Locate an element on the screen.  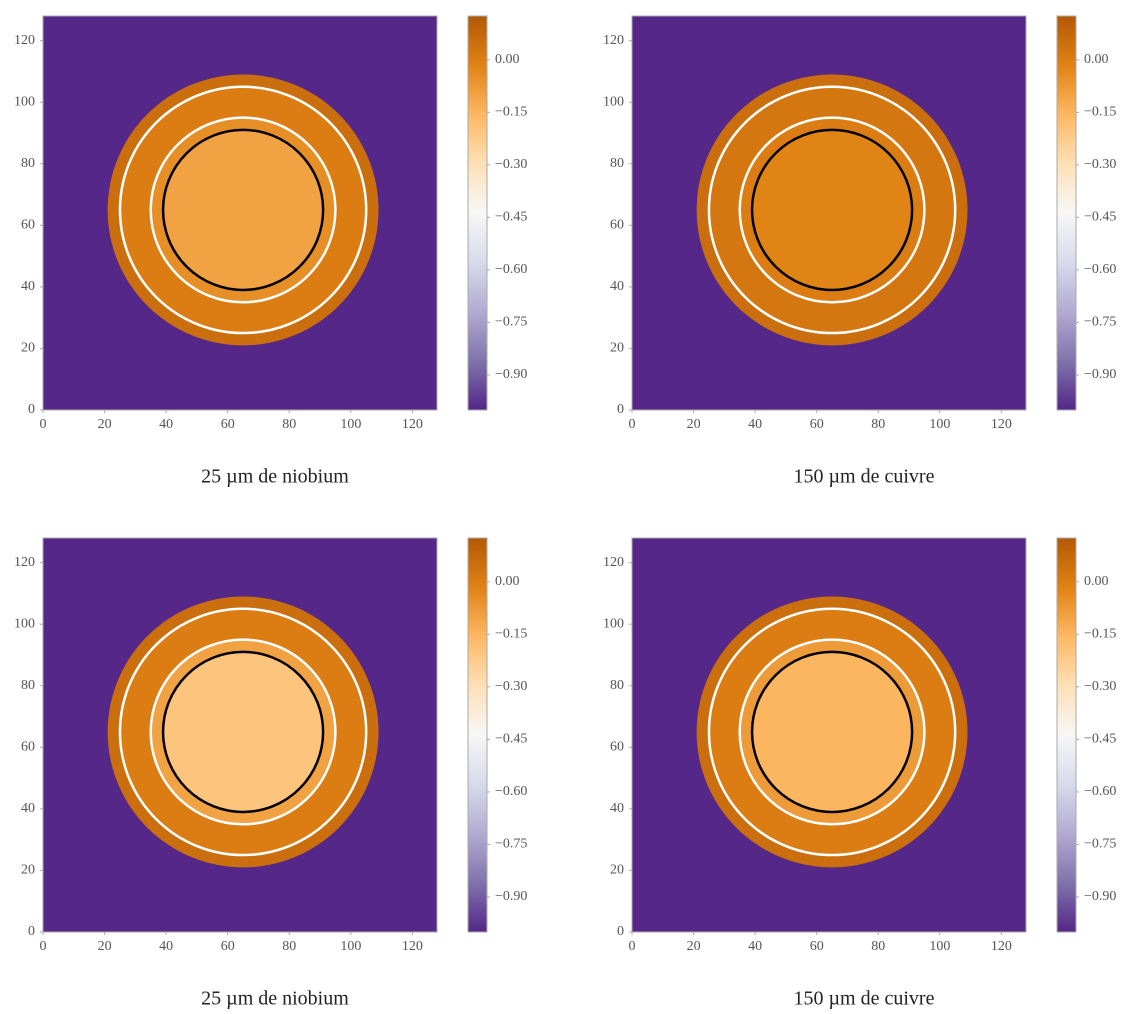
y-tick-label: 120 is located at coordinates (613, 40).